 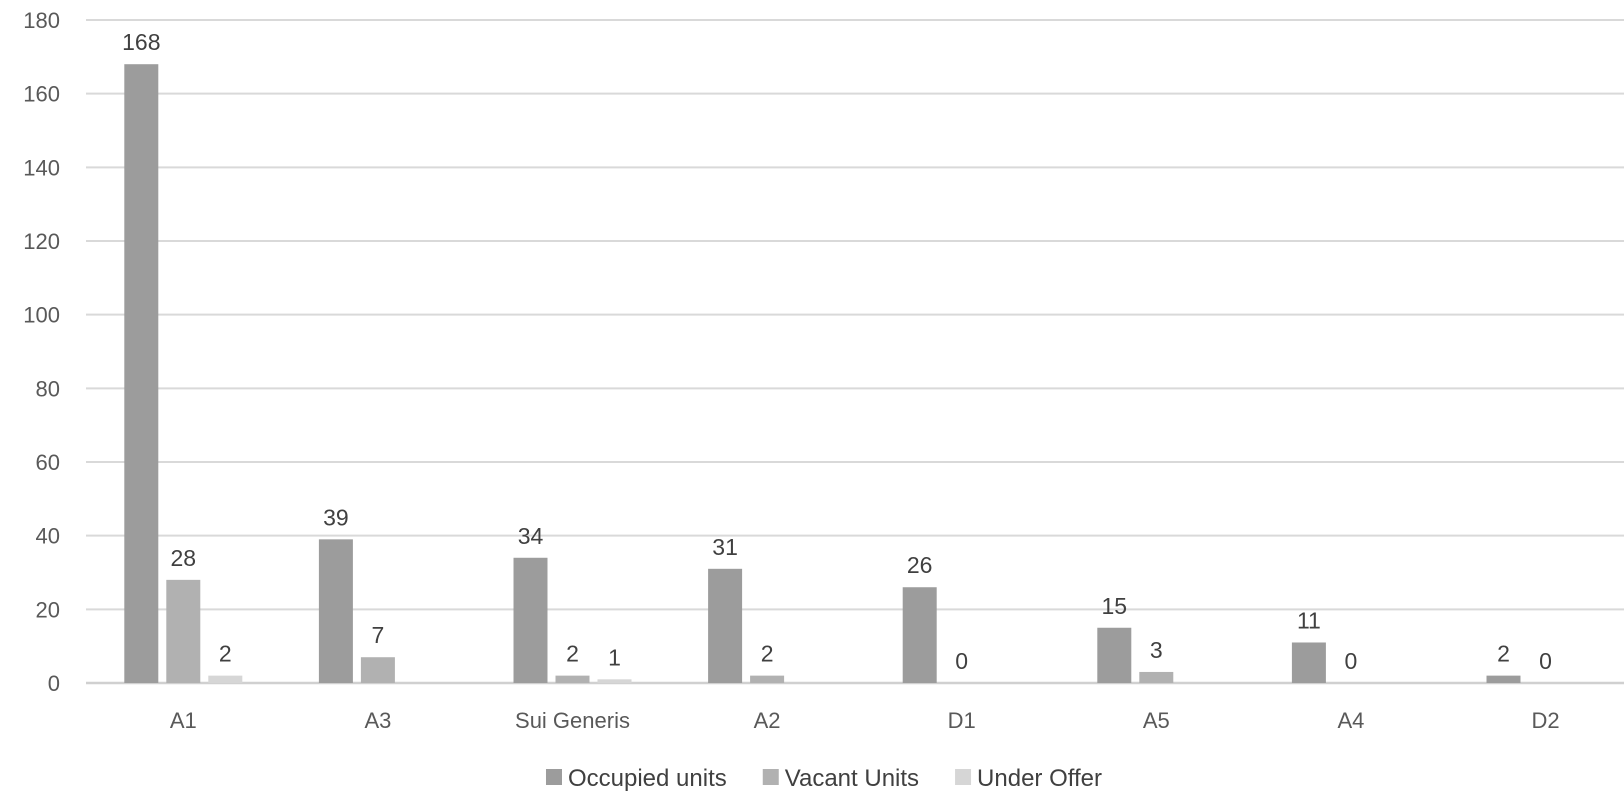 I want to click on data-label: 31, so click(x=725, y=547).